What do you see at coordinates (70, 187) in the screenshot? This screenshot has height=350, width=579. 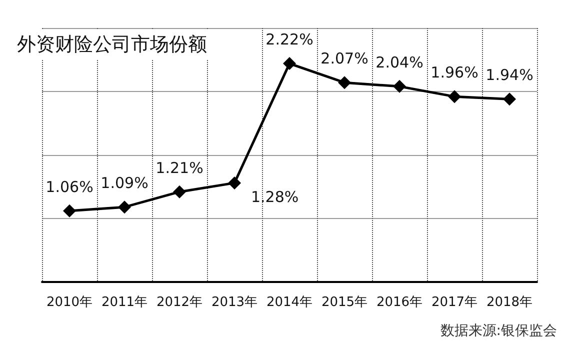 I see `data-label: 1.06%` at bounding box center [70, 187].